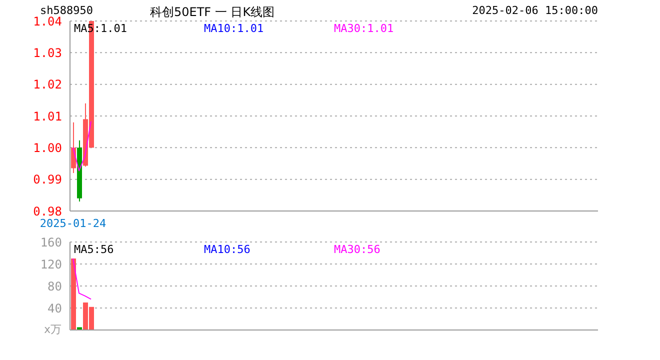 The image size is (660, 360). What do you see at coordinates (51, 264) in the screenshot?
I see `y-tick-label: 120` at bounding box center [51, 264].